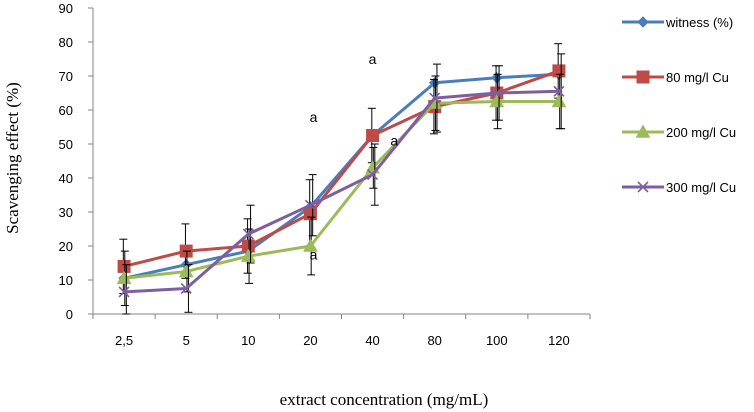 This screenshot has width=754, height=412. I want to click on legend-entry: 200 mg/l Cu, so click(679, 132).